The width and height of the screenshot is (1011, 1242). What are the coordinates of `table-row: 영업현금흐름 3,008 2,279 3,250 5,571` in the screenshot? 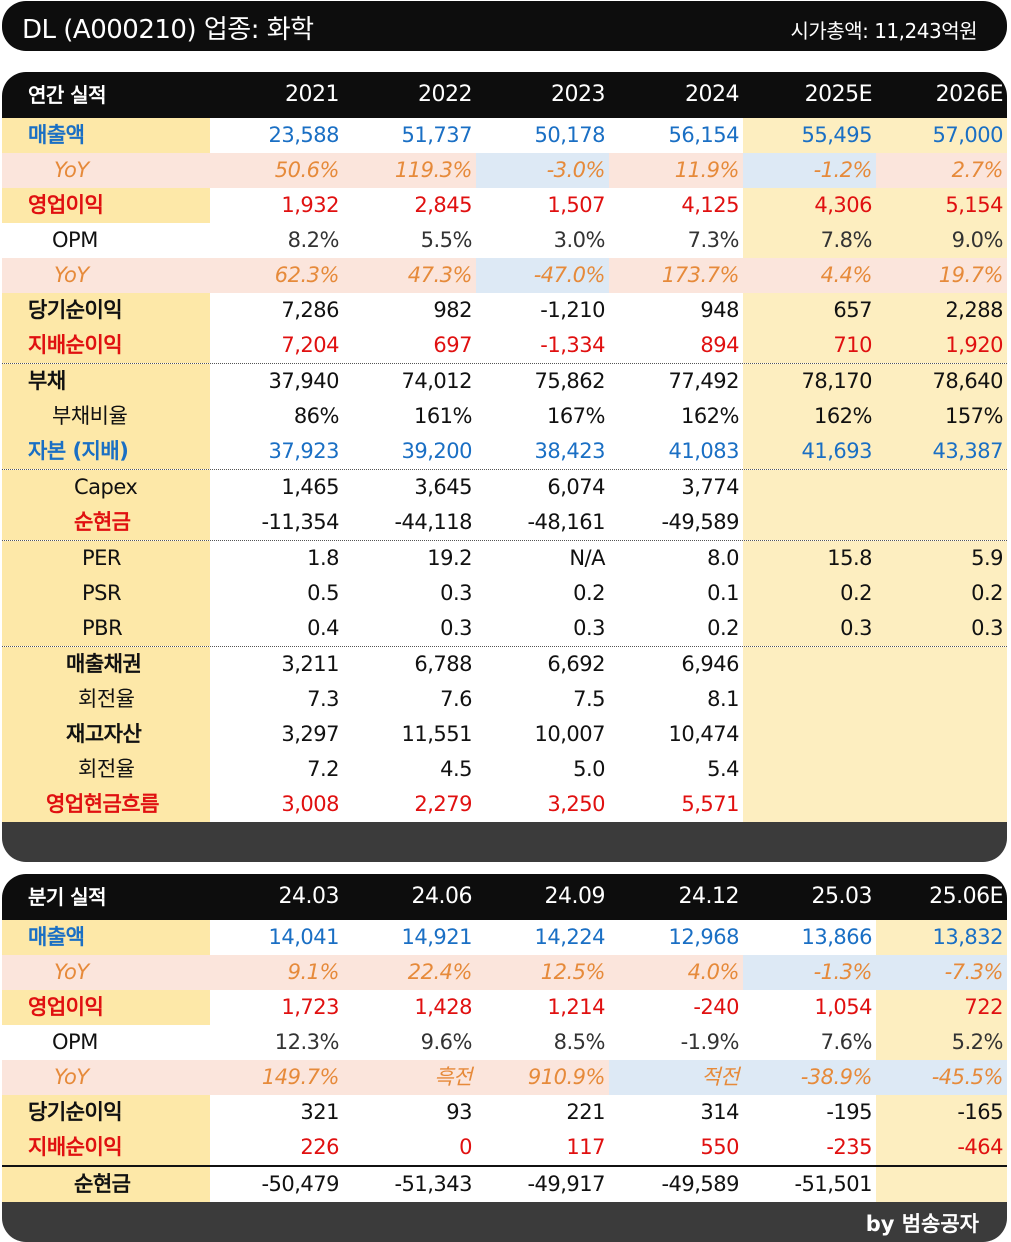 It's located at (504, 804).